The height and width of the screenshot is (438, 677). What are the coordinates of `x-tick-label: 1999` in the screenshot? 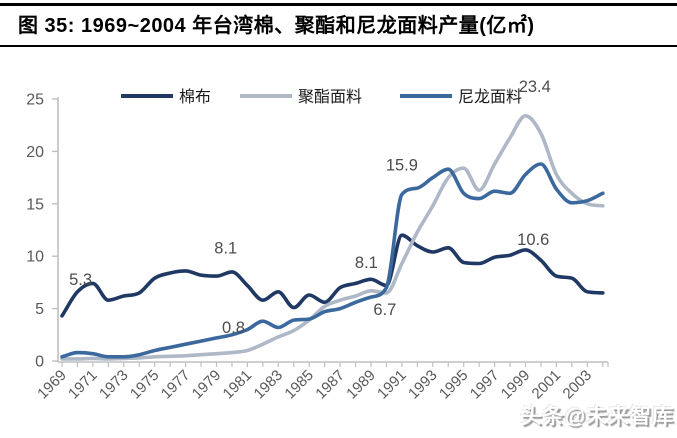 It's located at (516, 385).